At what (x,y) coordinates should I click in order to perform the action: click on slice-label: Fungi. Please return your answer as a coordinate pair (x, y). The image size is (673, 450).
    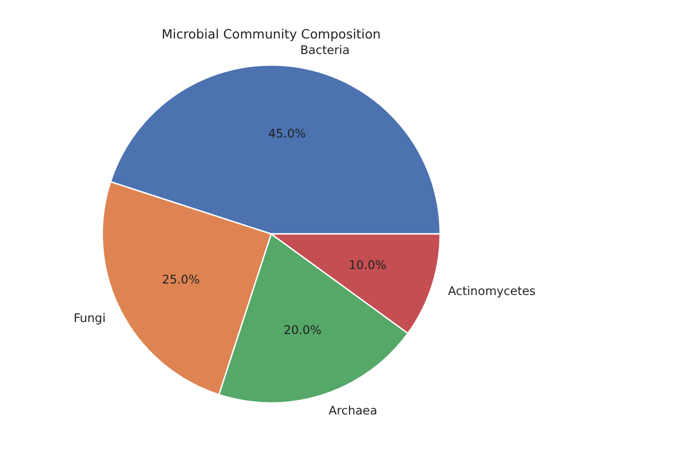
    Looking at the image, I should click on (90, 317).